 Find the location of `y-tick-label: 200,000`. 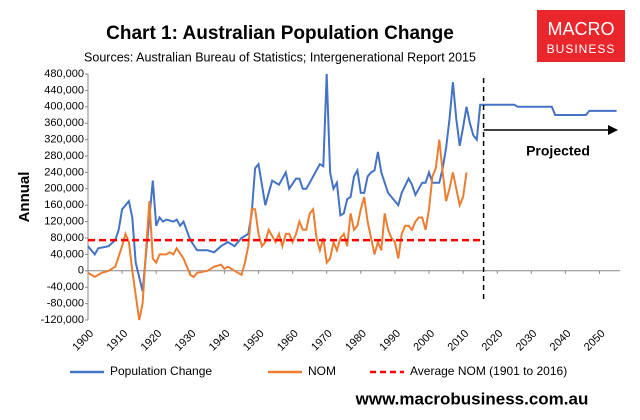

y-tick-label: 200,000 is located at coordinates (64, 189).